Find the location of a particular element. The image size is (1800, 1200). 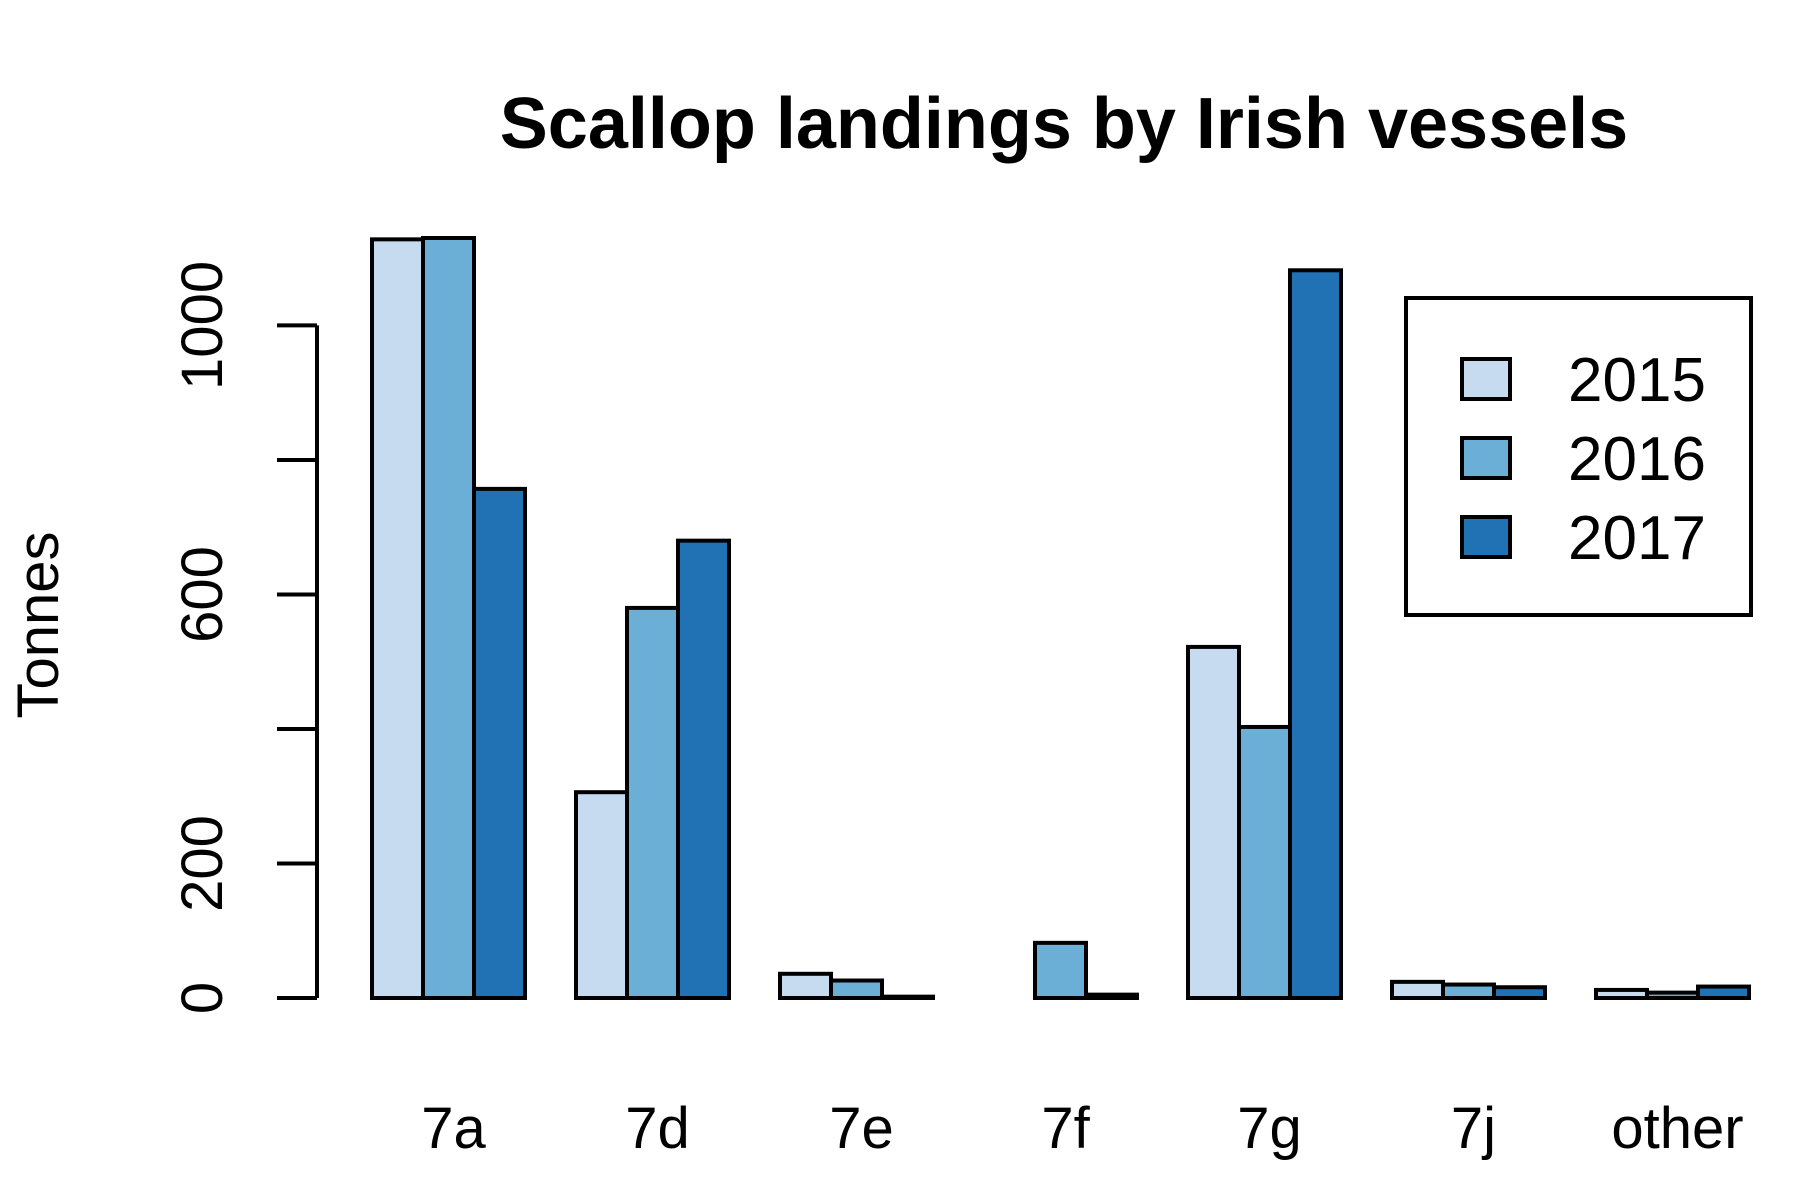

legend-label: 2015 is located at coordinates (1637, 380).